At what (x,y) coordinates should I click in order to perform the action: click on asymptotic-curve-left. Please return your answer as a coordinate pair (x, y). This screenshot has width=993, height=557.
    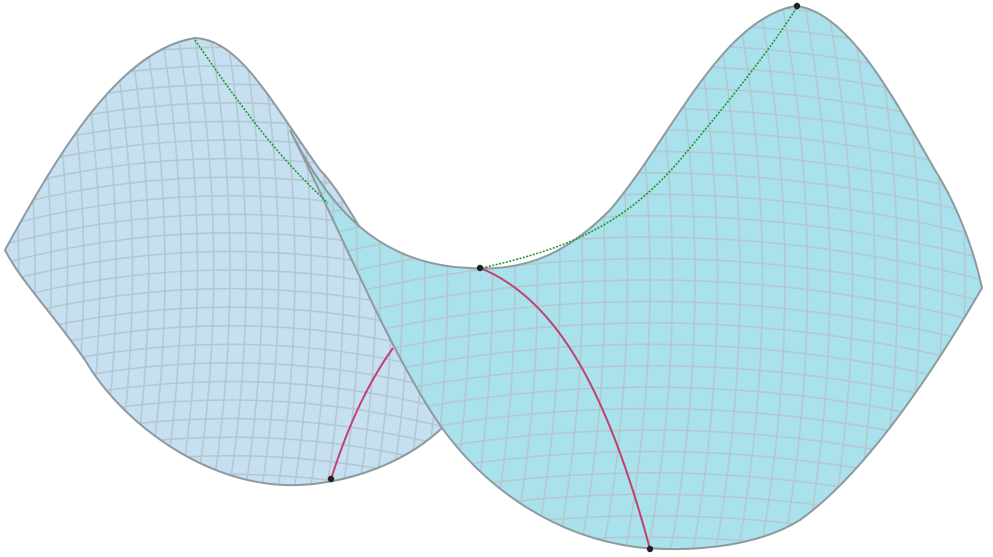
    Looking at the image, I should click on (261, 121).